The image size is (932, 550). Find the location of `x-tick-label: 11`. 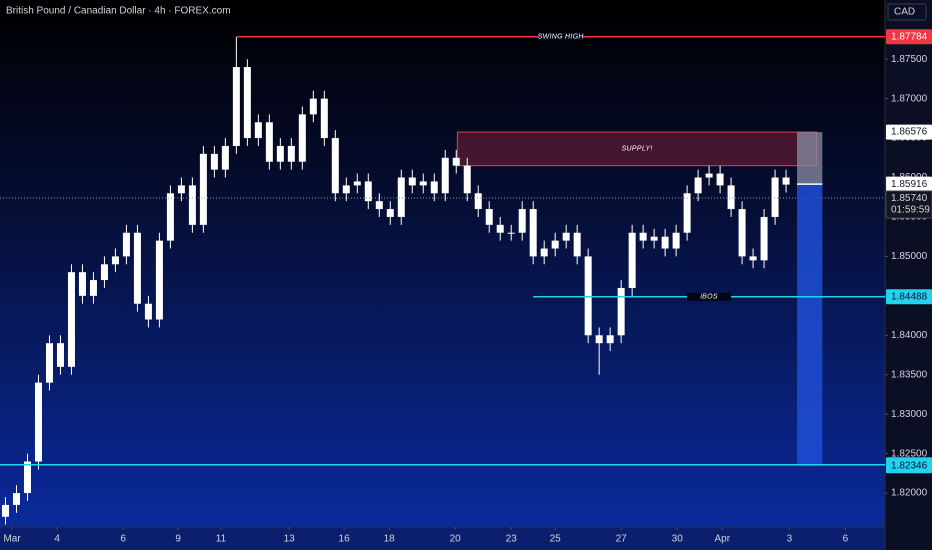

x-tick-label: 11 is located at coordinates (221, 539).